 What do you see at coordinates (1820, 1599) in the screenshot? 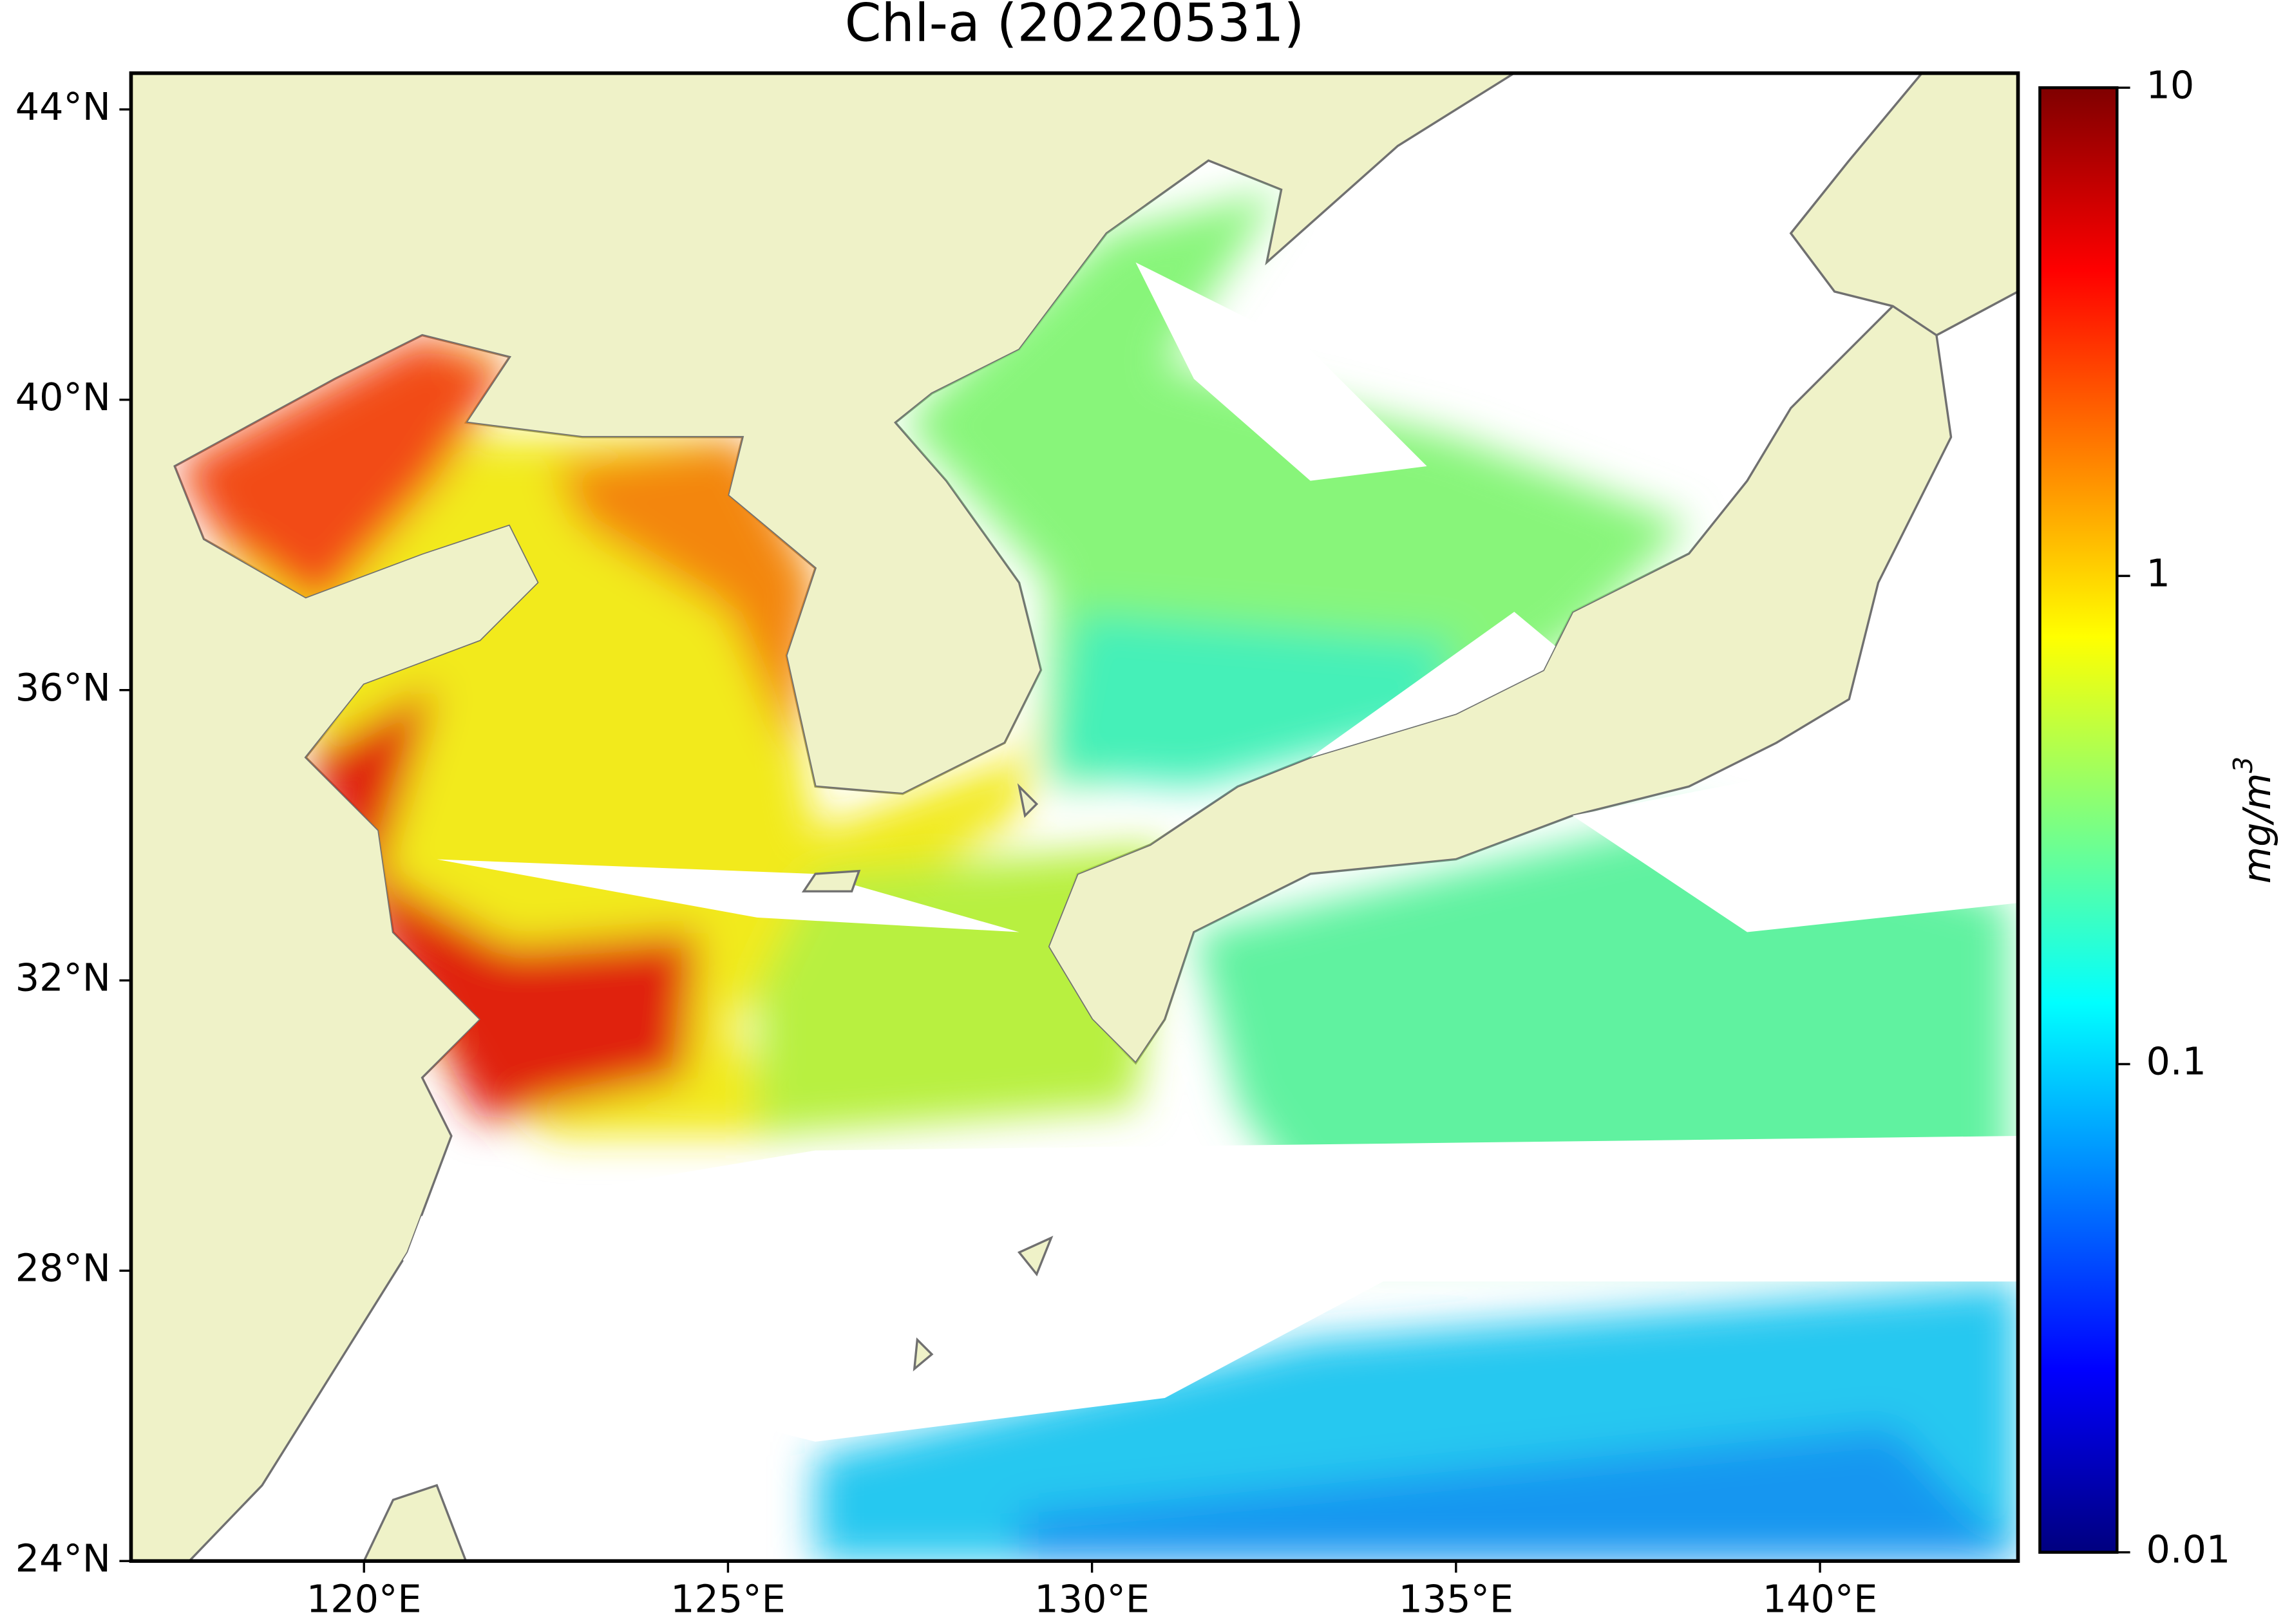
I see `x-tick-label: 140°E` at bounding box center [1820, 1599].